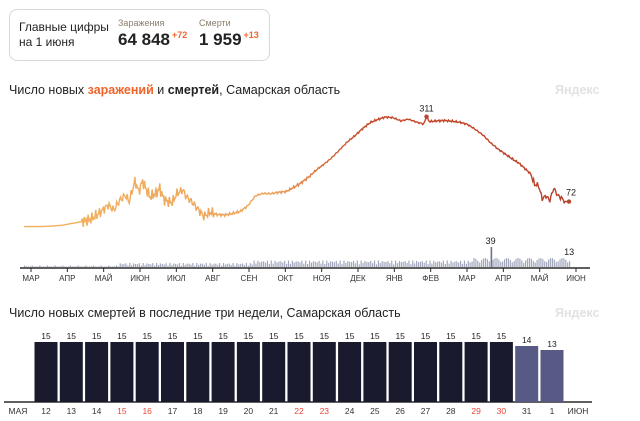 The height and width of the screenshot is (421, 640). What do you see at coordinates (213, 278) in the screenshot?
I see `month-label: АВГ` at bounding box center [213, 278].